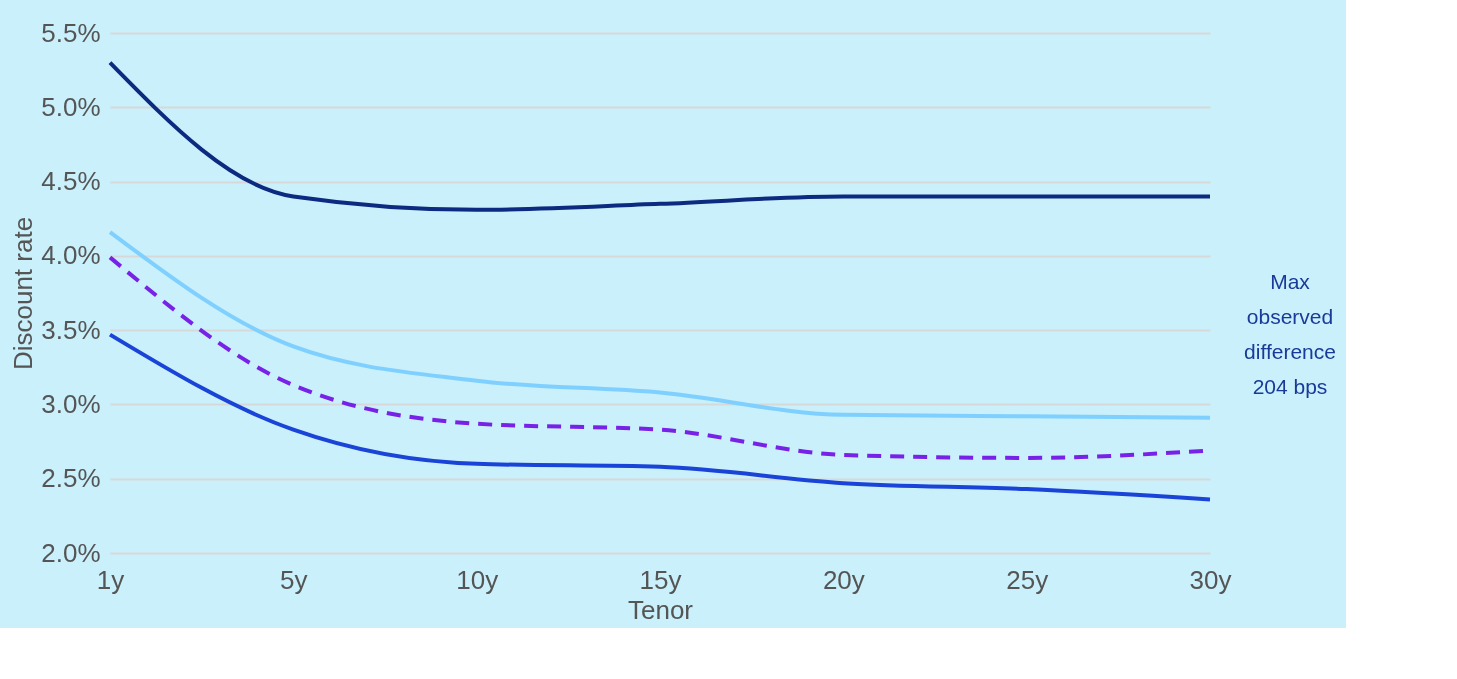  What do you see at coordinates (660, 579) in the screenshot?
I see `x-tick-label: 15y` at bounding box center [660, 579].